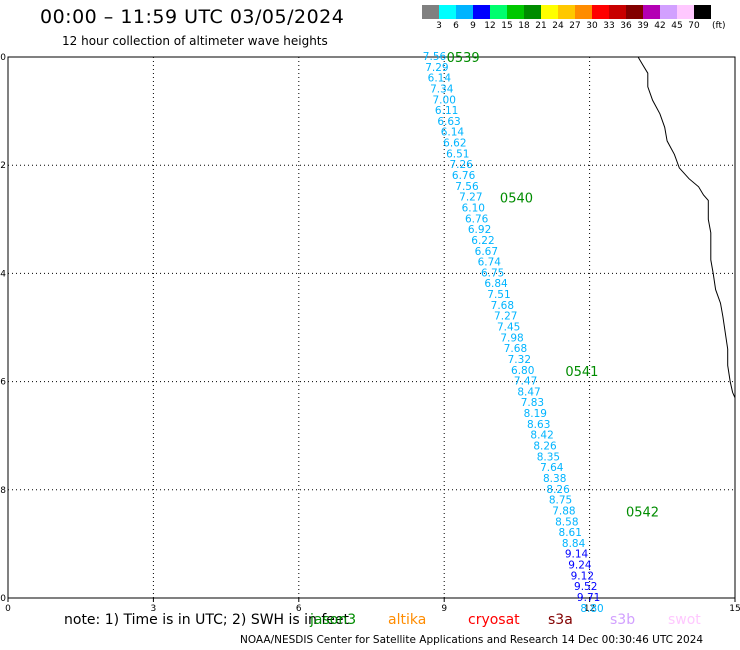 Image resolution: width=740 pixels, height=650 pixels. I want to click on y-tick-label: -28, so click(3, 491).